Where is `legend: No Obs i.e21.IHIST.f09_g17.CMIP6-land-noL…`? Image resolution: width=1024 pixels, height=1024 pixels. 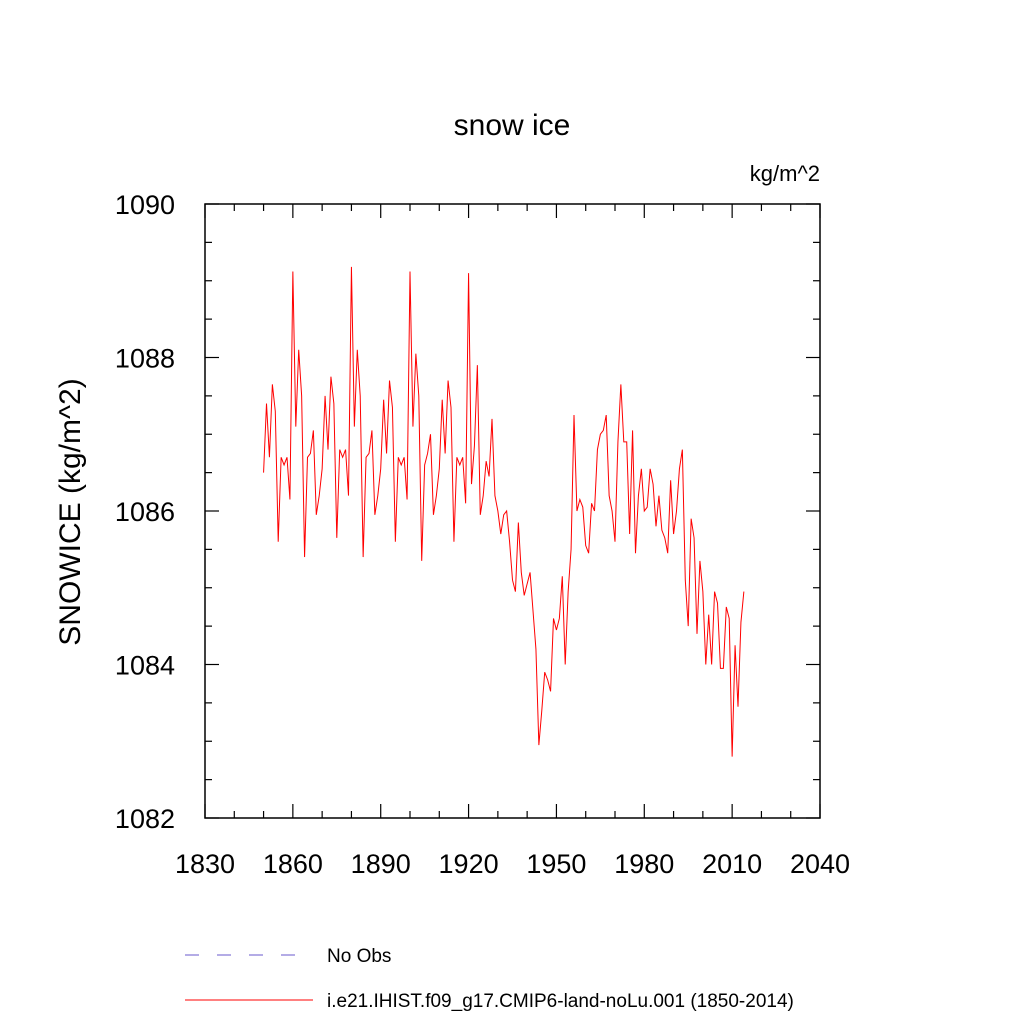
legend: No Obs i.e21.IHIST.f09_g17.CMIP6-land-noL… is located at coordinates (489, 979).